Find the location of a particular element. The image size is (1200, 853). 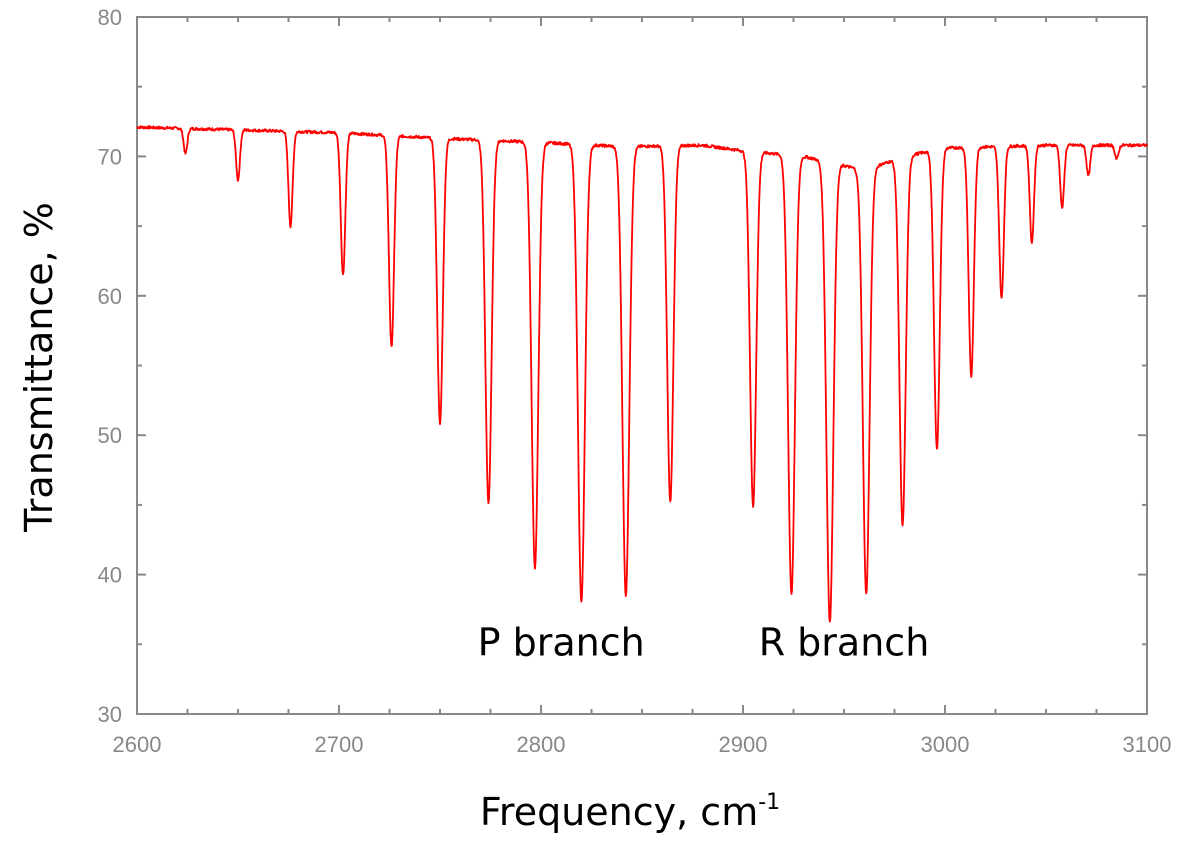

y-tick-label: 40 is located at coordinates (110, 575).